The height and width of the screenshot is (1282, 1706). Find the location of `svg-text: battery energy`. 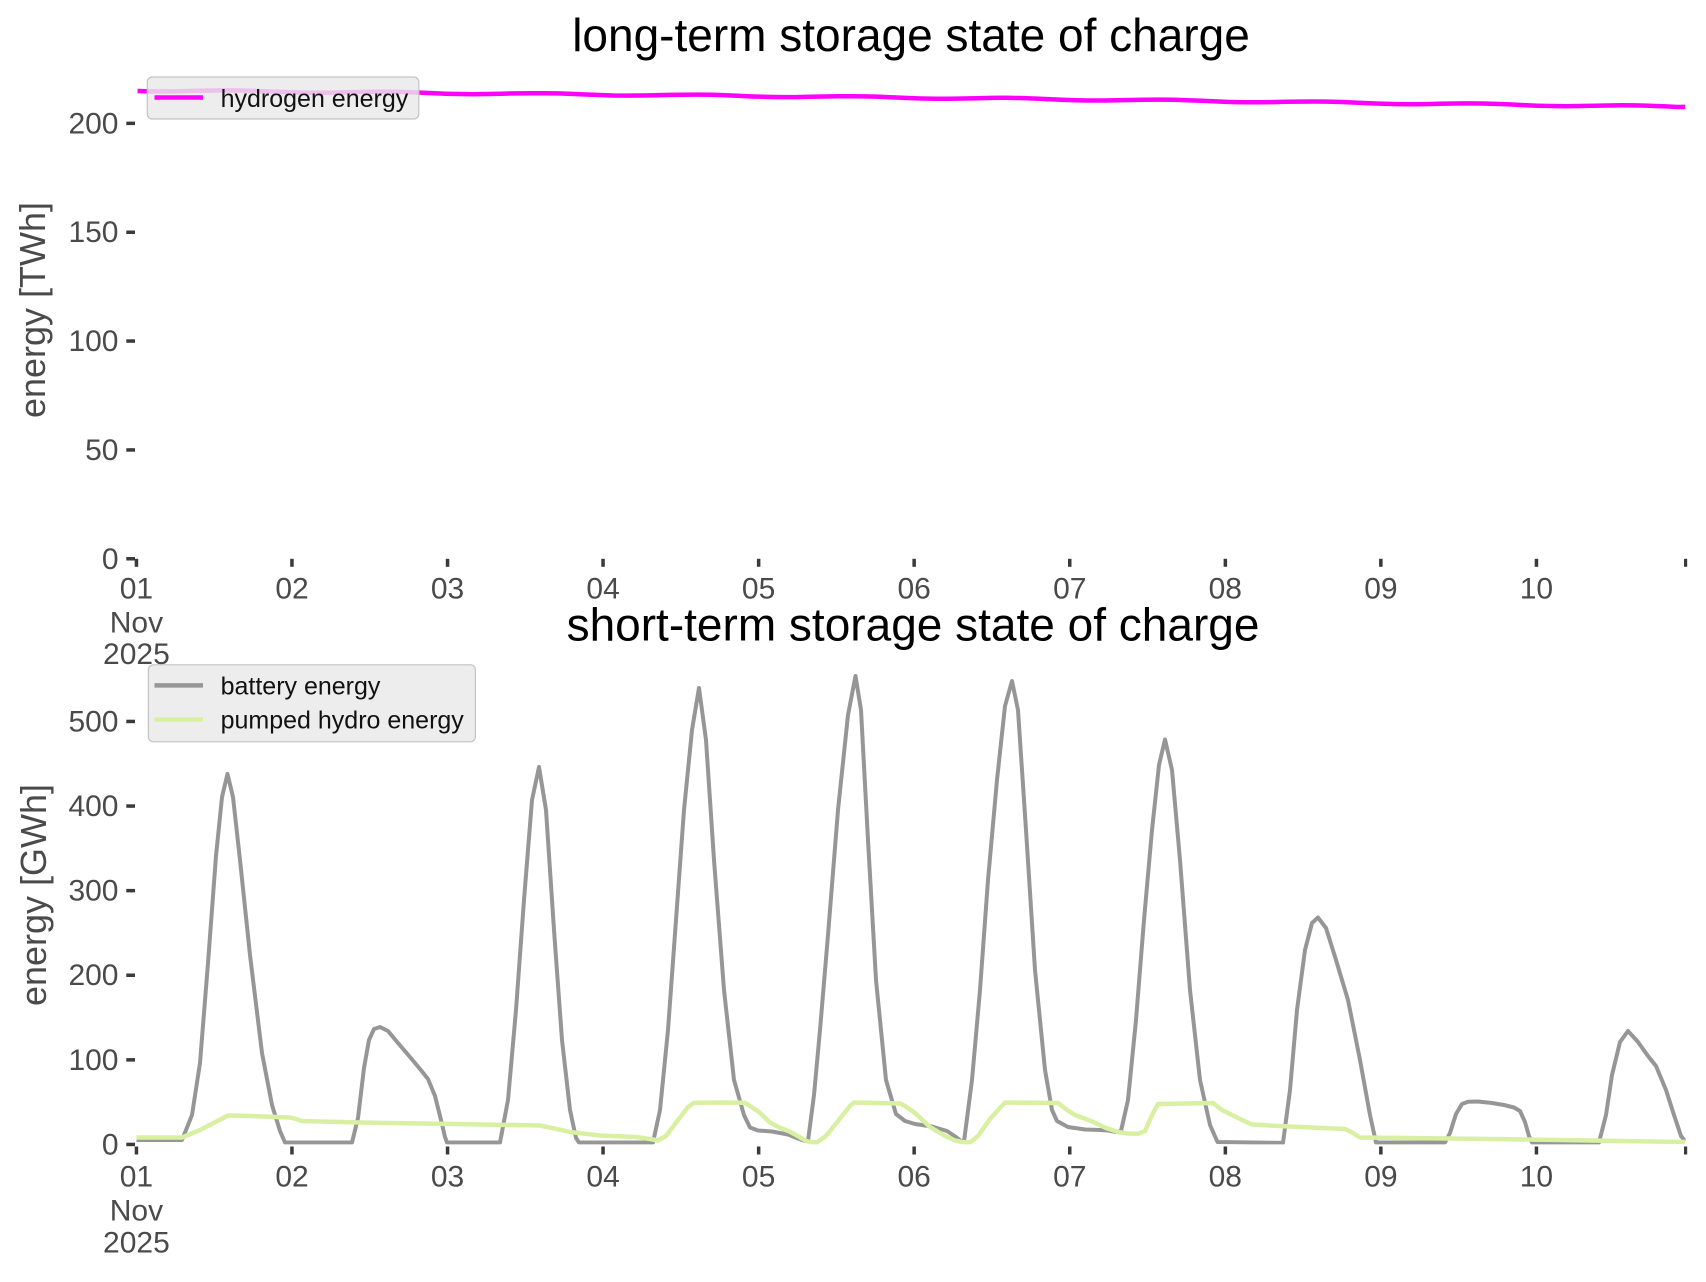

svg-text: battery energy is located at coordinates (301, 687).